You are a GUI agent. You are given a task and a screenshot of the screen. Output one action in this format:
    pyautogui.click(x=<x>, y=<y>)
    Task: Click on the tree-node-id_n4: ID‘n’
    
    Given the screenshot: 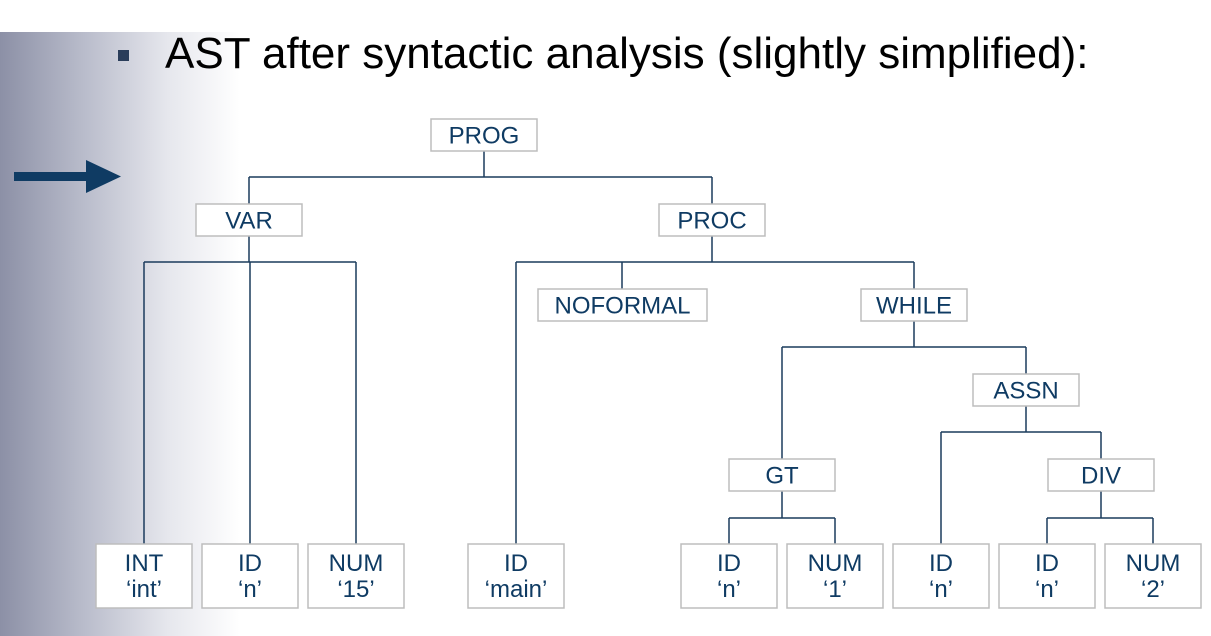 What is the action you would take?
    pyautogui.click(x=1047, y=576)
    